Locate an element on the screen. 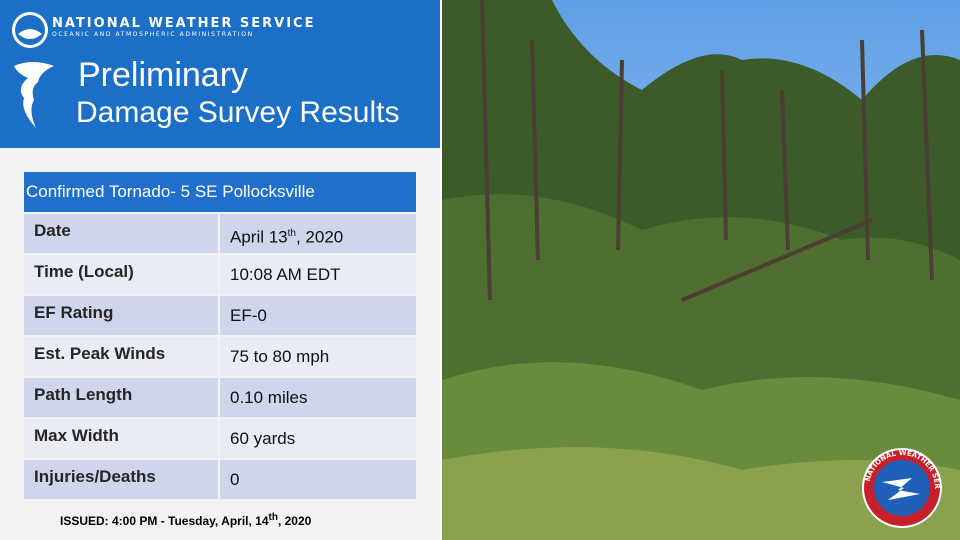  row-value: 0.10 miles is located at coordinates (318, 397).